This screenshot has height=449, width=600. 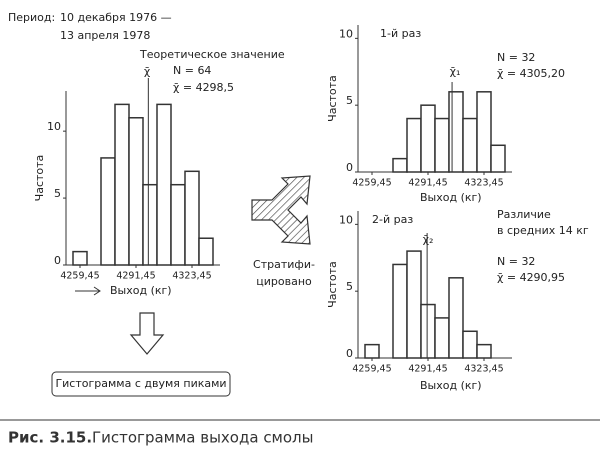 What do you see at coordinates (147, 333) in the screenshot?
I see `down-arrow` at bounding box center [147, 333].